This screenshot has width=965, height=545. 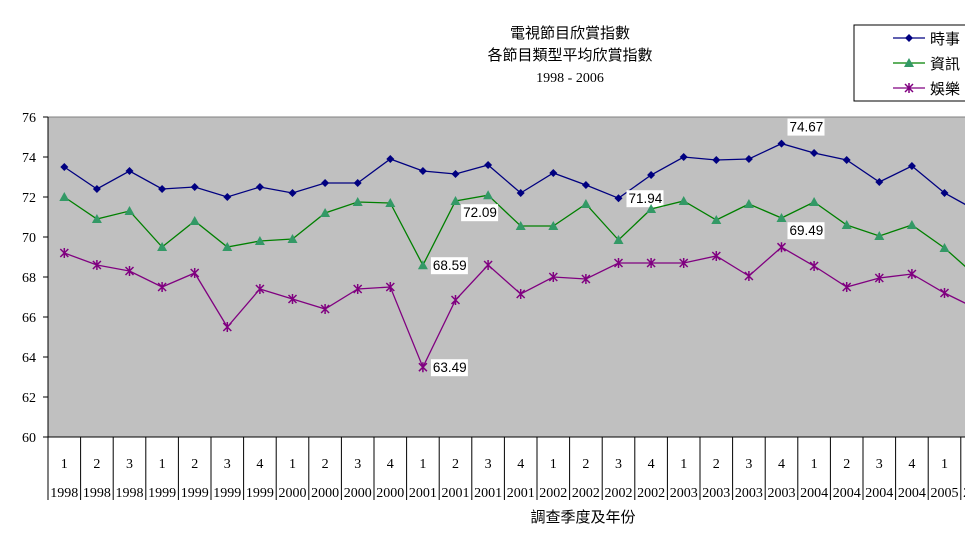 What do you see at coordinates (570, 78) in the screenshot?
I see `chart-year-range: 1998 - 2006` at bounding box center [570, 78].